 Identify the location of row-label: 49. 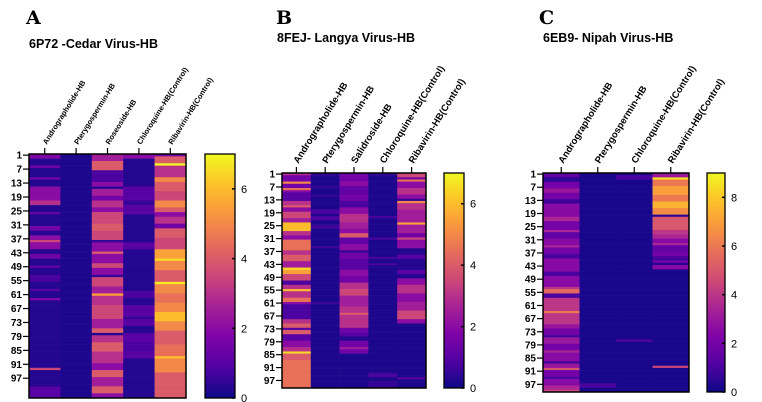
(270, 278).